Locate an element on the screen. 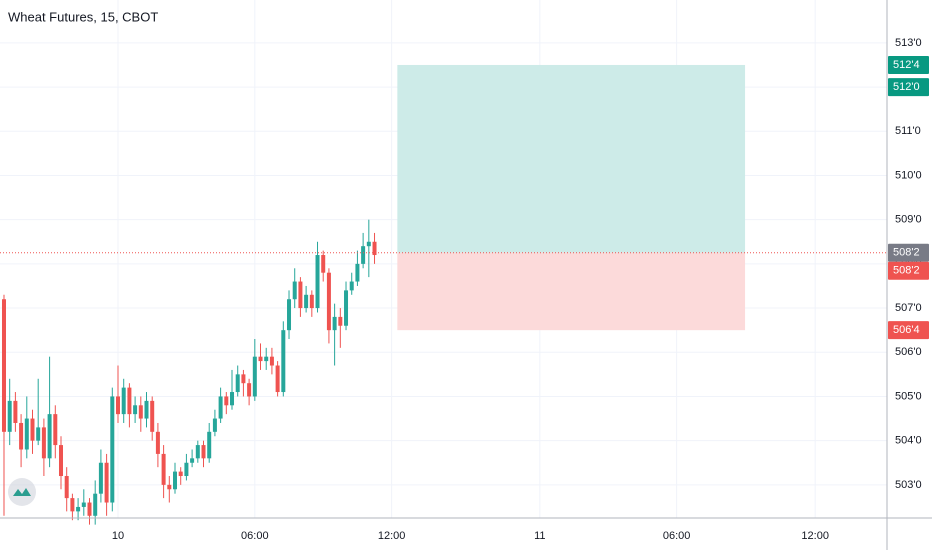  price-label: 512'4 is located at coordinates (906, 65).